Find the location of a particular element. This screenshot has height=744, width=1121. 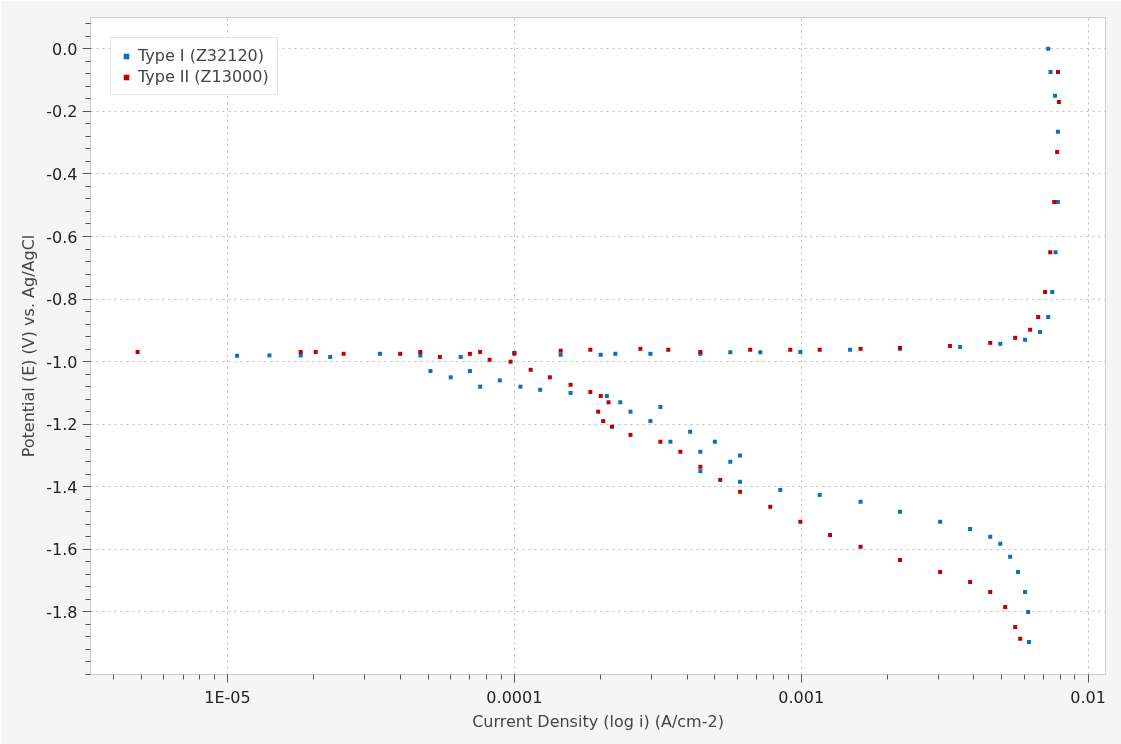

y-tick-label: -0.2 is located at coordinates (62, 112).